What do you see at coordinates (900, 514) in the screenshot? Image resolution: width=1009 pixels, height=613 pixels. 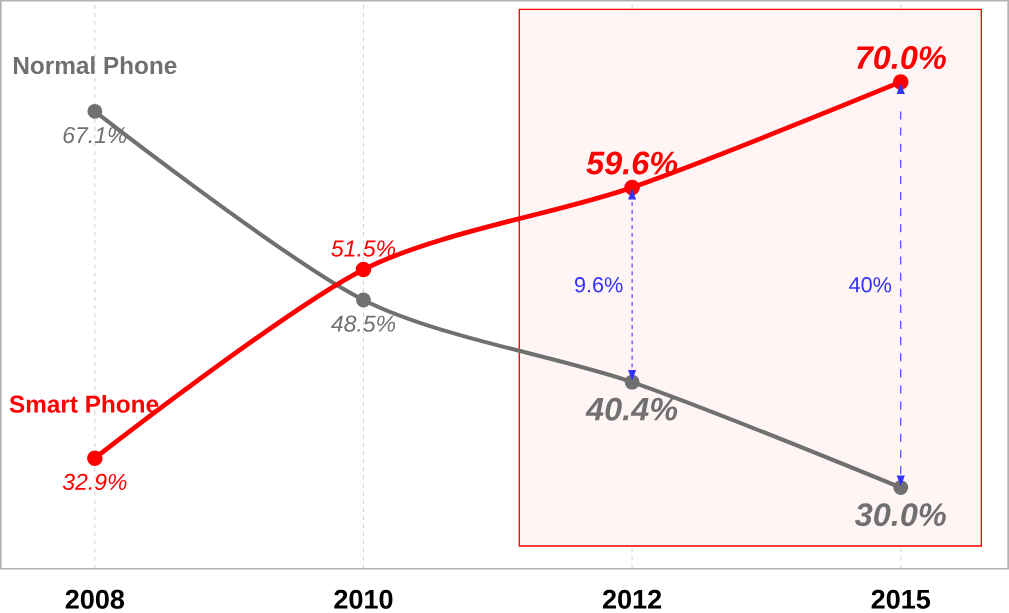 I see `data-label: 30.0%` at bounding box center [900, 514].